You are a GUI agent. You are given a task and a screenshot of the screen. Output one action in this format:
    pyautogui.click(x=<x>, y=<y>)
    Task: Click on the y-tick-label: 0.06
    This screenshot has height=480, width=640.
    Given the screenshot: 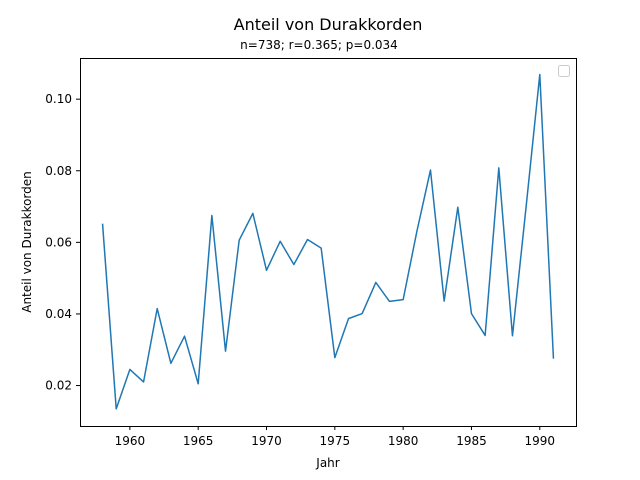 What is the action you would take?
    pyautogui.click(x=58, y=242)
    